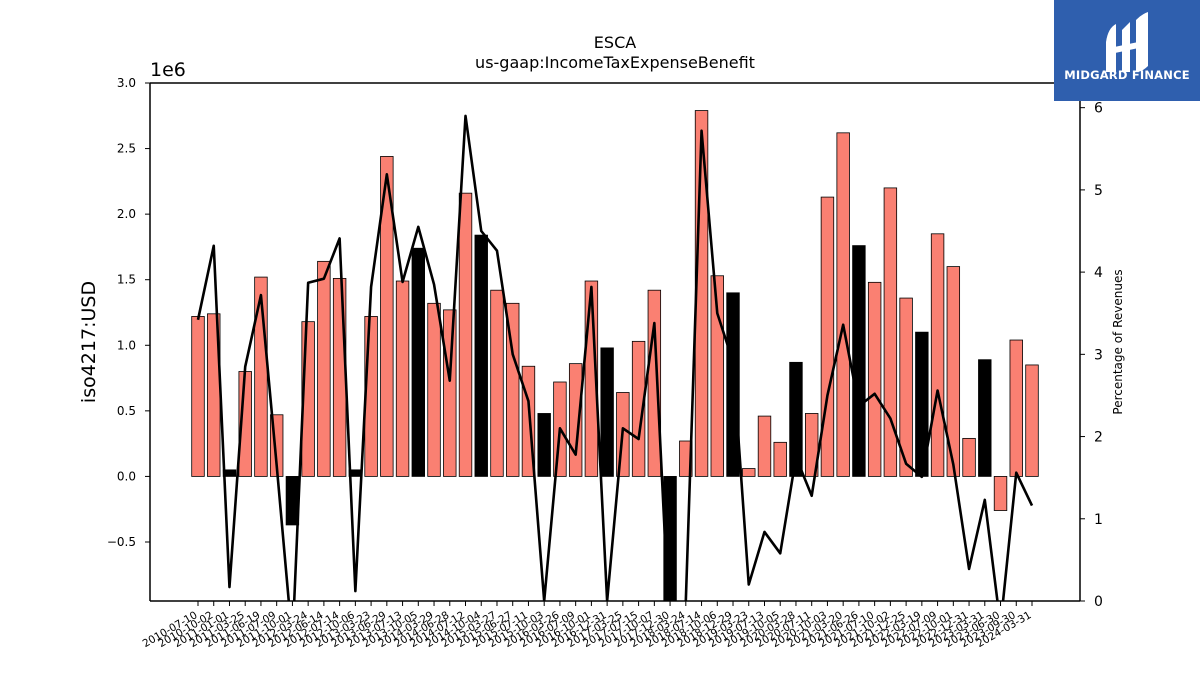 The width and height of the screenshot is (1200, 675). I want to click on y2-tick-label: 1, so click(1098, 520).